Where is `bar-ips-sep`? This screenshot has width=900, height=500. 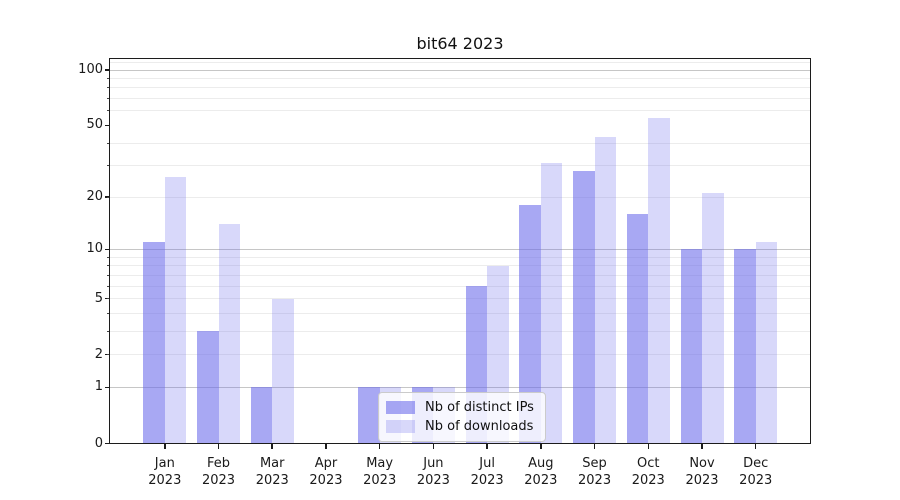
bar-ips-sep is located at coordinates (584, 307).